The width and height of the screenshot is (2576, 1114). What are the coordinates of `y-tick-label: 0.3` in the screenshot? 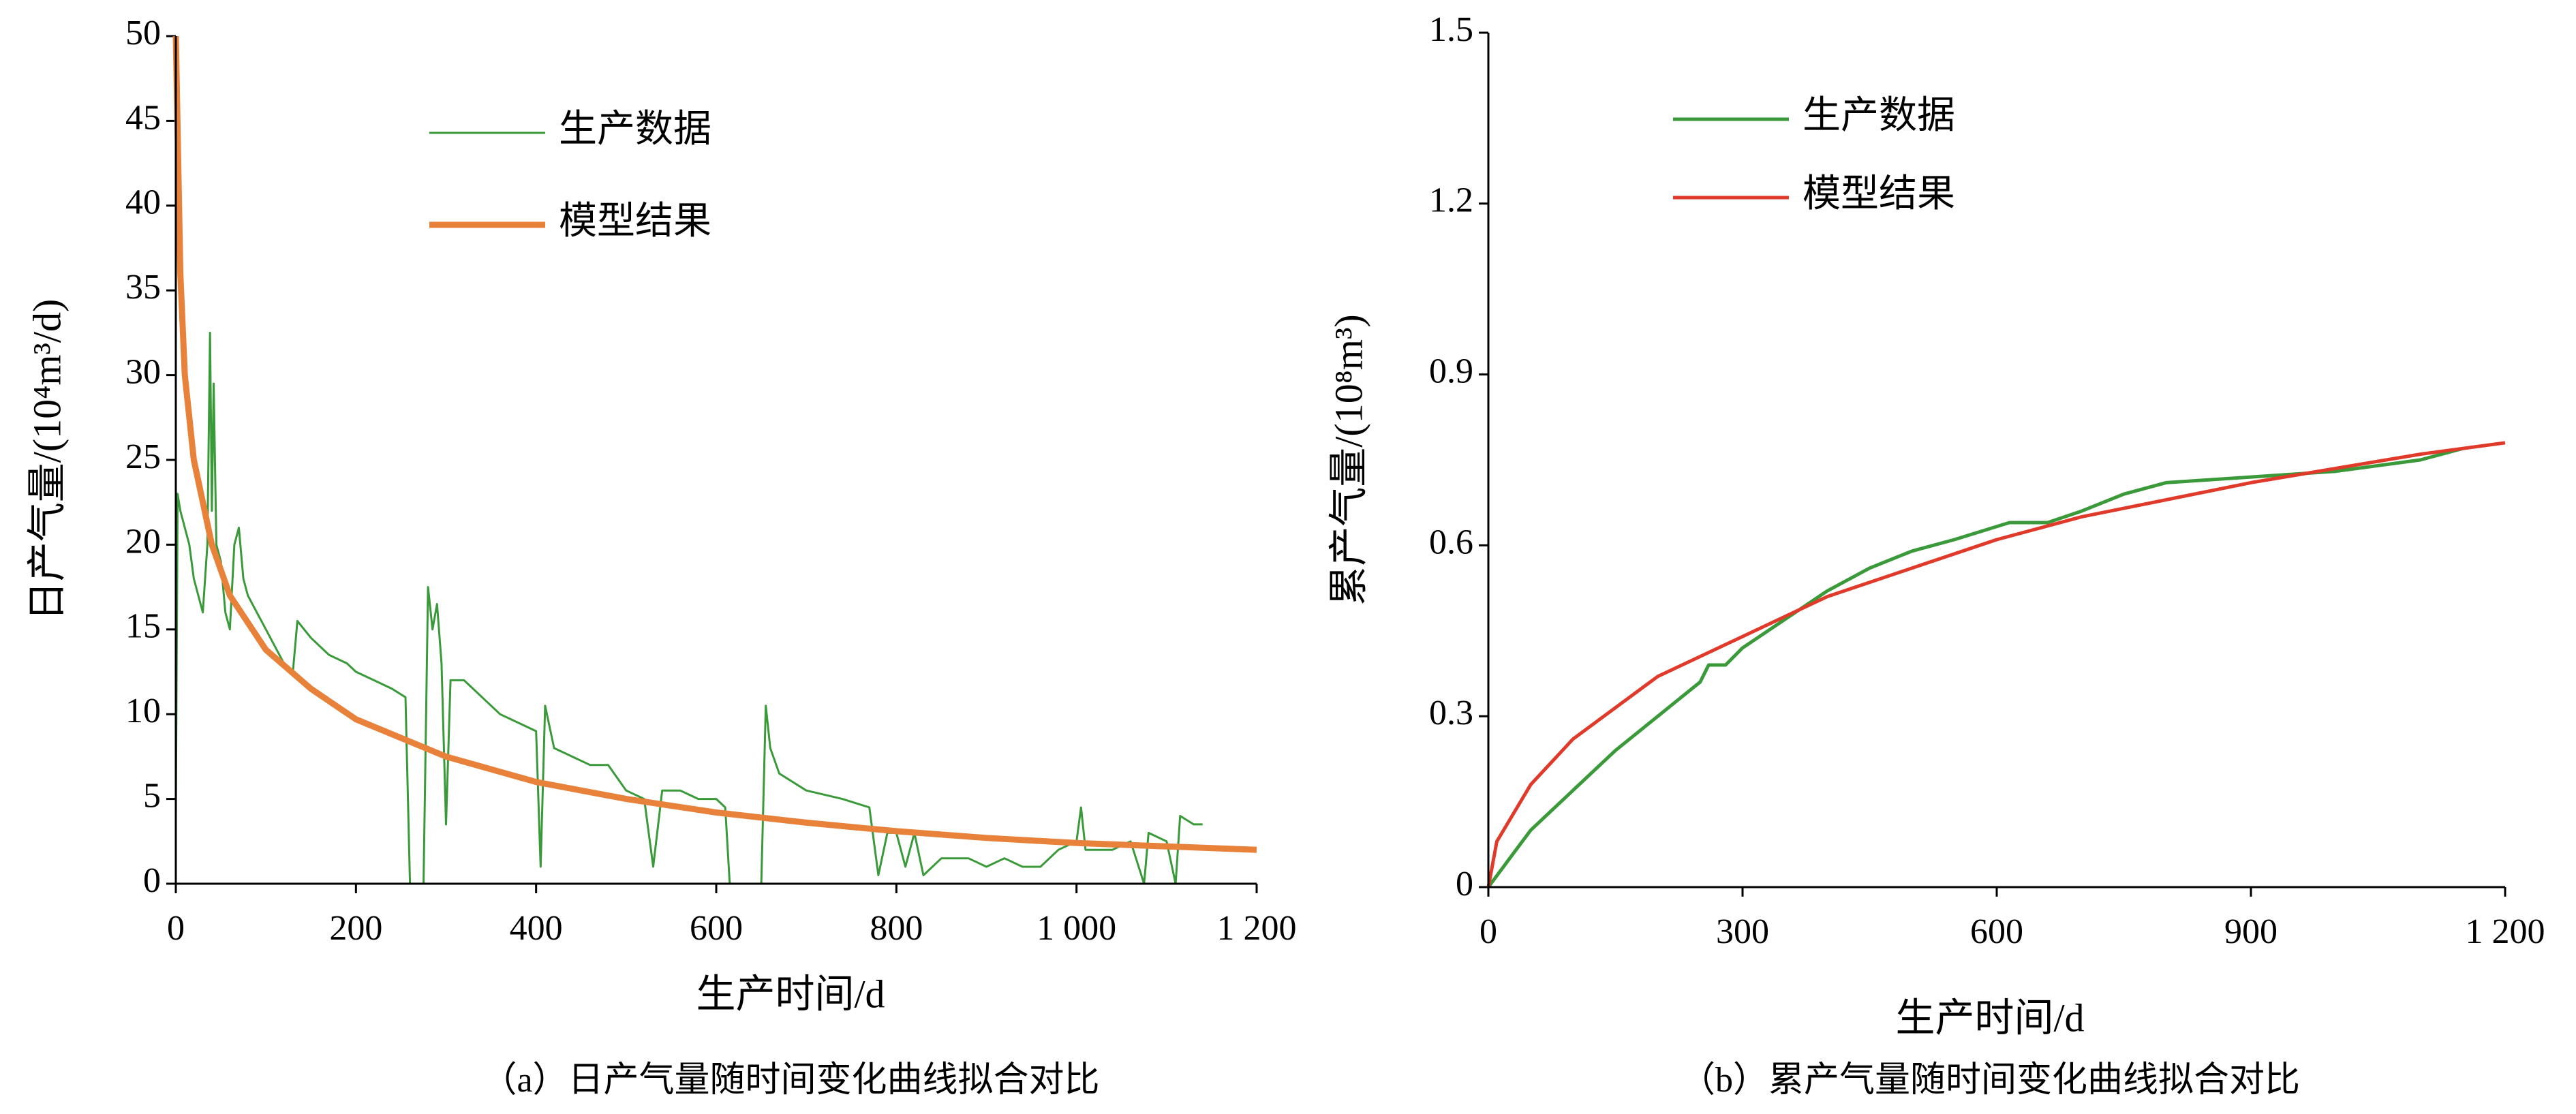 It's located at (1451, 713).